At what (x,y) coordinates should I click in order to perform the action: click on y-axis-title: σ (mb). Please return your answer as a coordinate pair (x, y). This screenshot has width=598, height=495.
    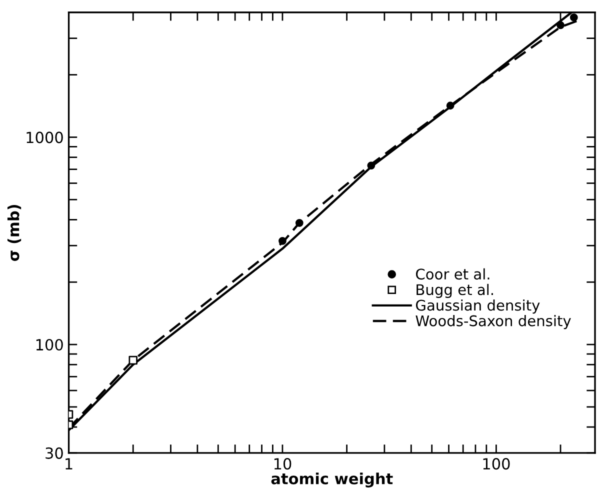
    Looking at the image, I should click on (14, 233).